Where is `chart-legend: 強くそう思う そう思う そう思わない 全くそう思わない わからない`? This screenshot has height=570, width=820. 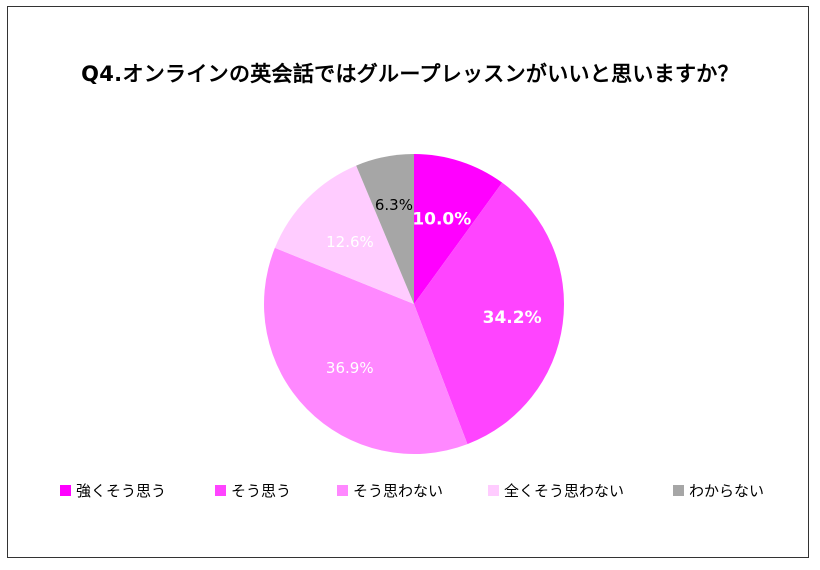
chart-legend: 強くそう思う そう思う そう思わない 全くそう思わない わからない is located at coordinates (430, 491).